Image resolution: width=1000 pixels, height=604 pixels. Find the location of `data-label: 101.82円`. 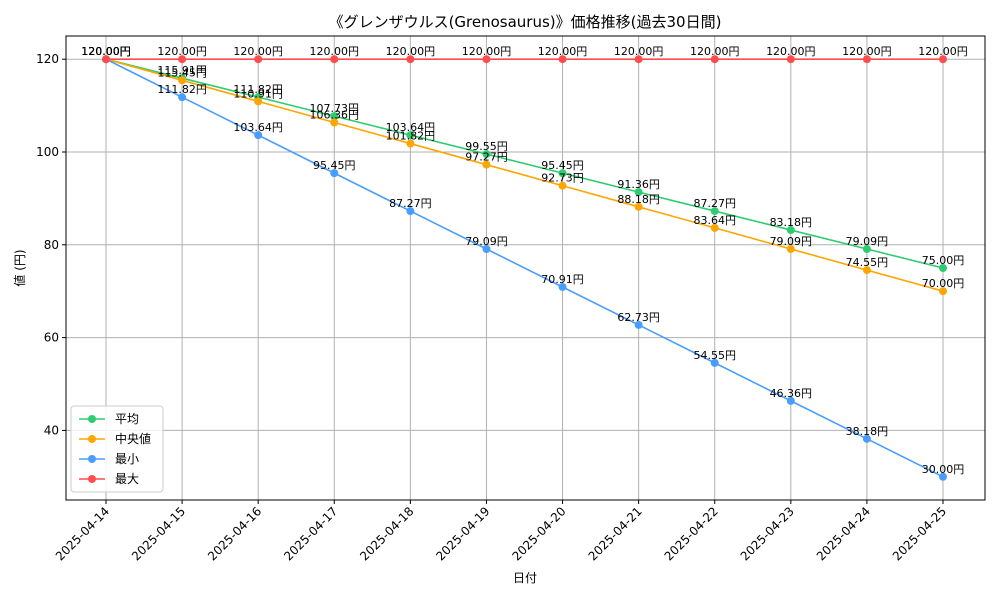

data-label: 101.82円 is located at coordinates (411, 136).